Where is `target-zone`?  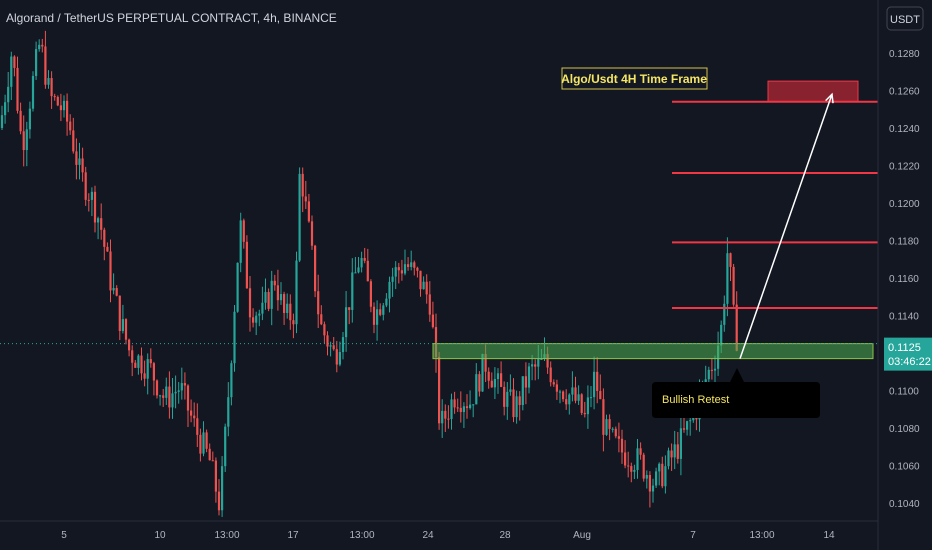
target-zone is located at coordinates (813, 91).